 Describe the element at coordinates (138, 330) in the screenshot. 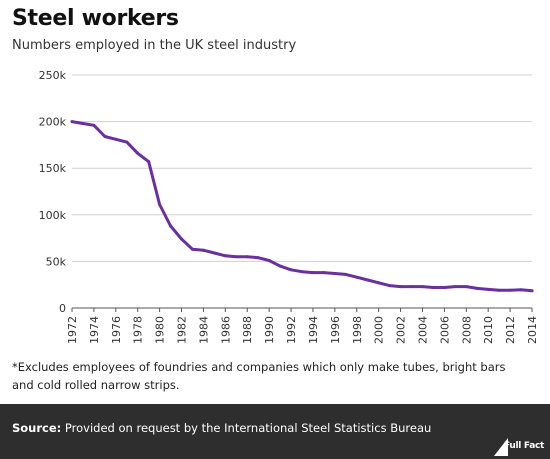

I see `x-tick-label: 1978` at that location.